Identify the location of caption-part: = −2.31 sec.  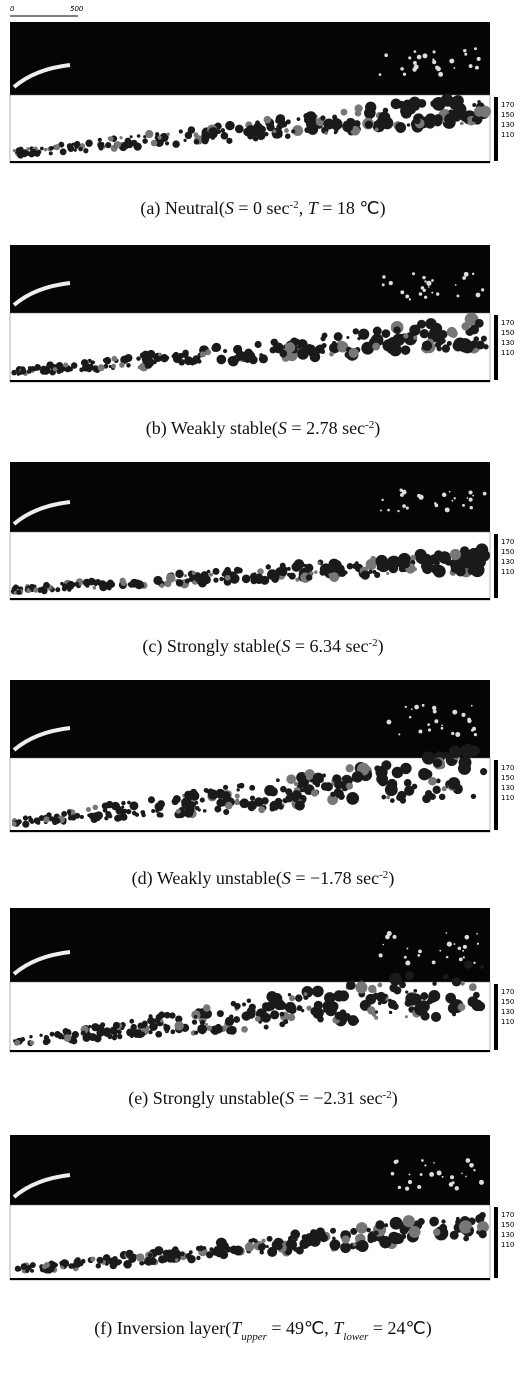
(338, 1098).